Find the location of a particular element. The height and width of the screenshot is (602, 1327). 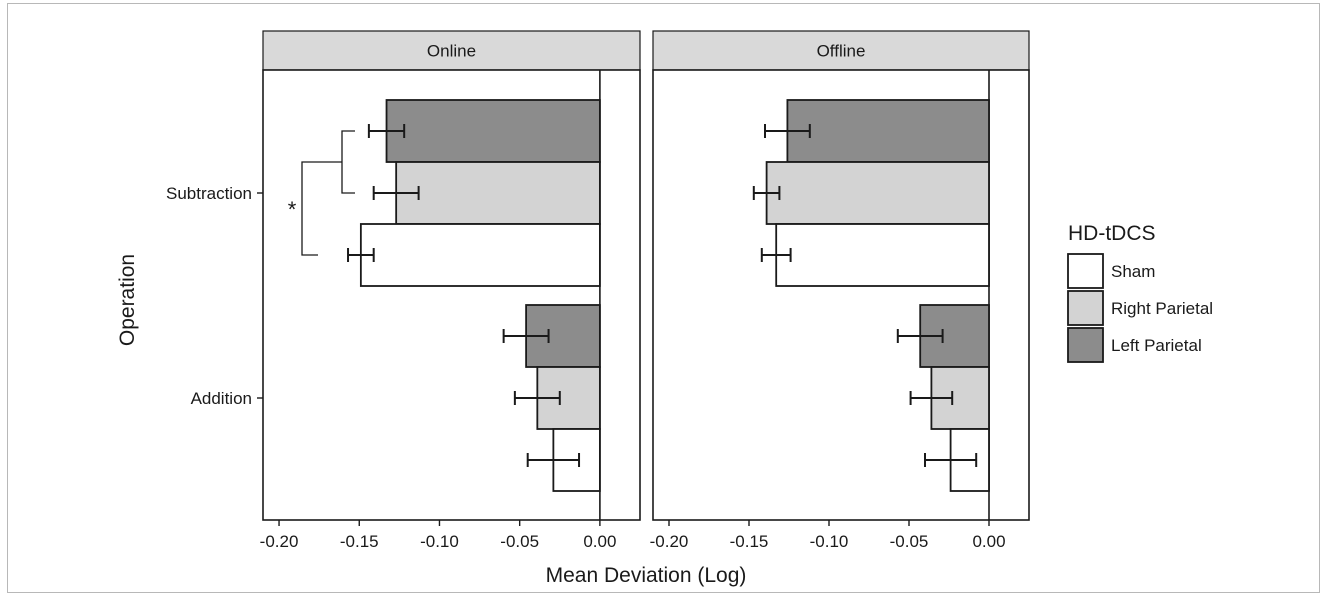

facet-label: Offline is located at coordinates (841, 51).